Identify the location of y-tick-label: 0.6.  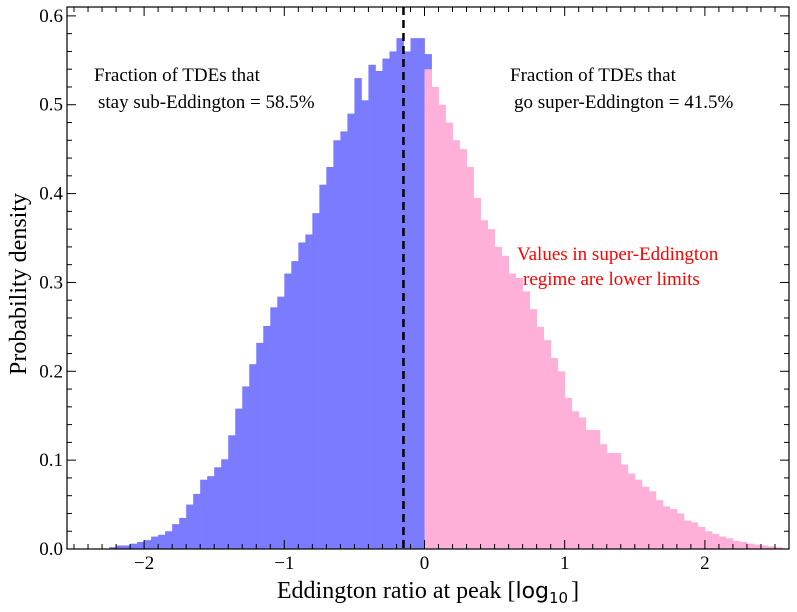
(51, 16).